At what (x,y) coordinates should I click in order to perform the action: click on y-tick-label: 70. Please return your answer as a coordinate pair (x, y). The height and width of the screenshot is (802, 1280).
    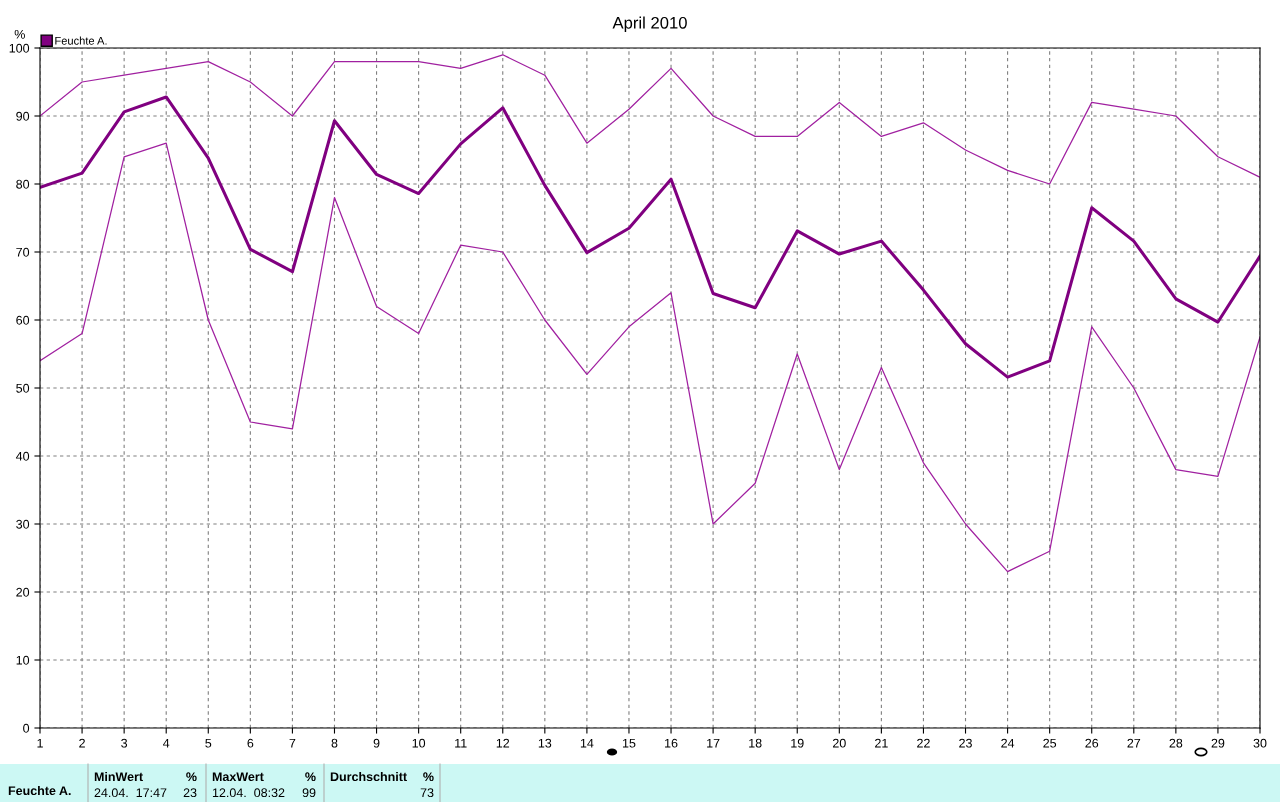
    Looking at the image, I should click on (23, 252).